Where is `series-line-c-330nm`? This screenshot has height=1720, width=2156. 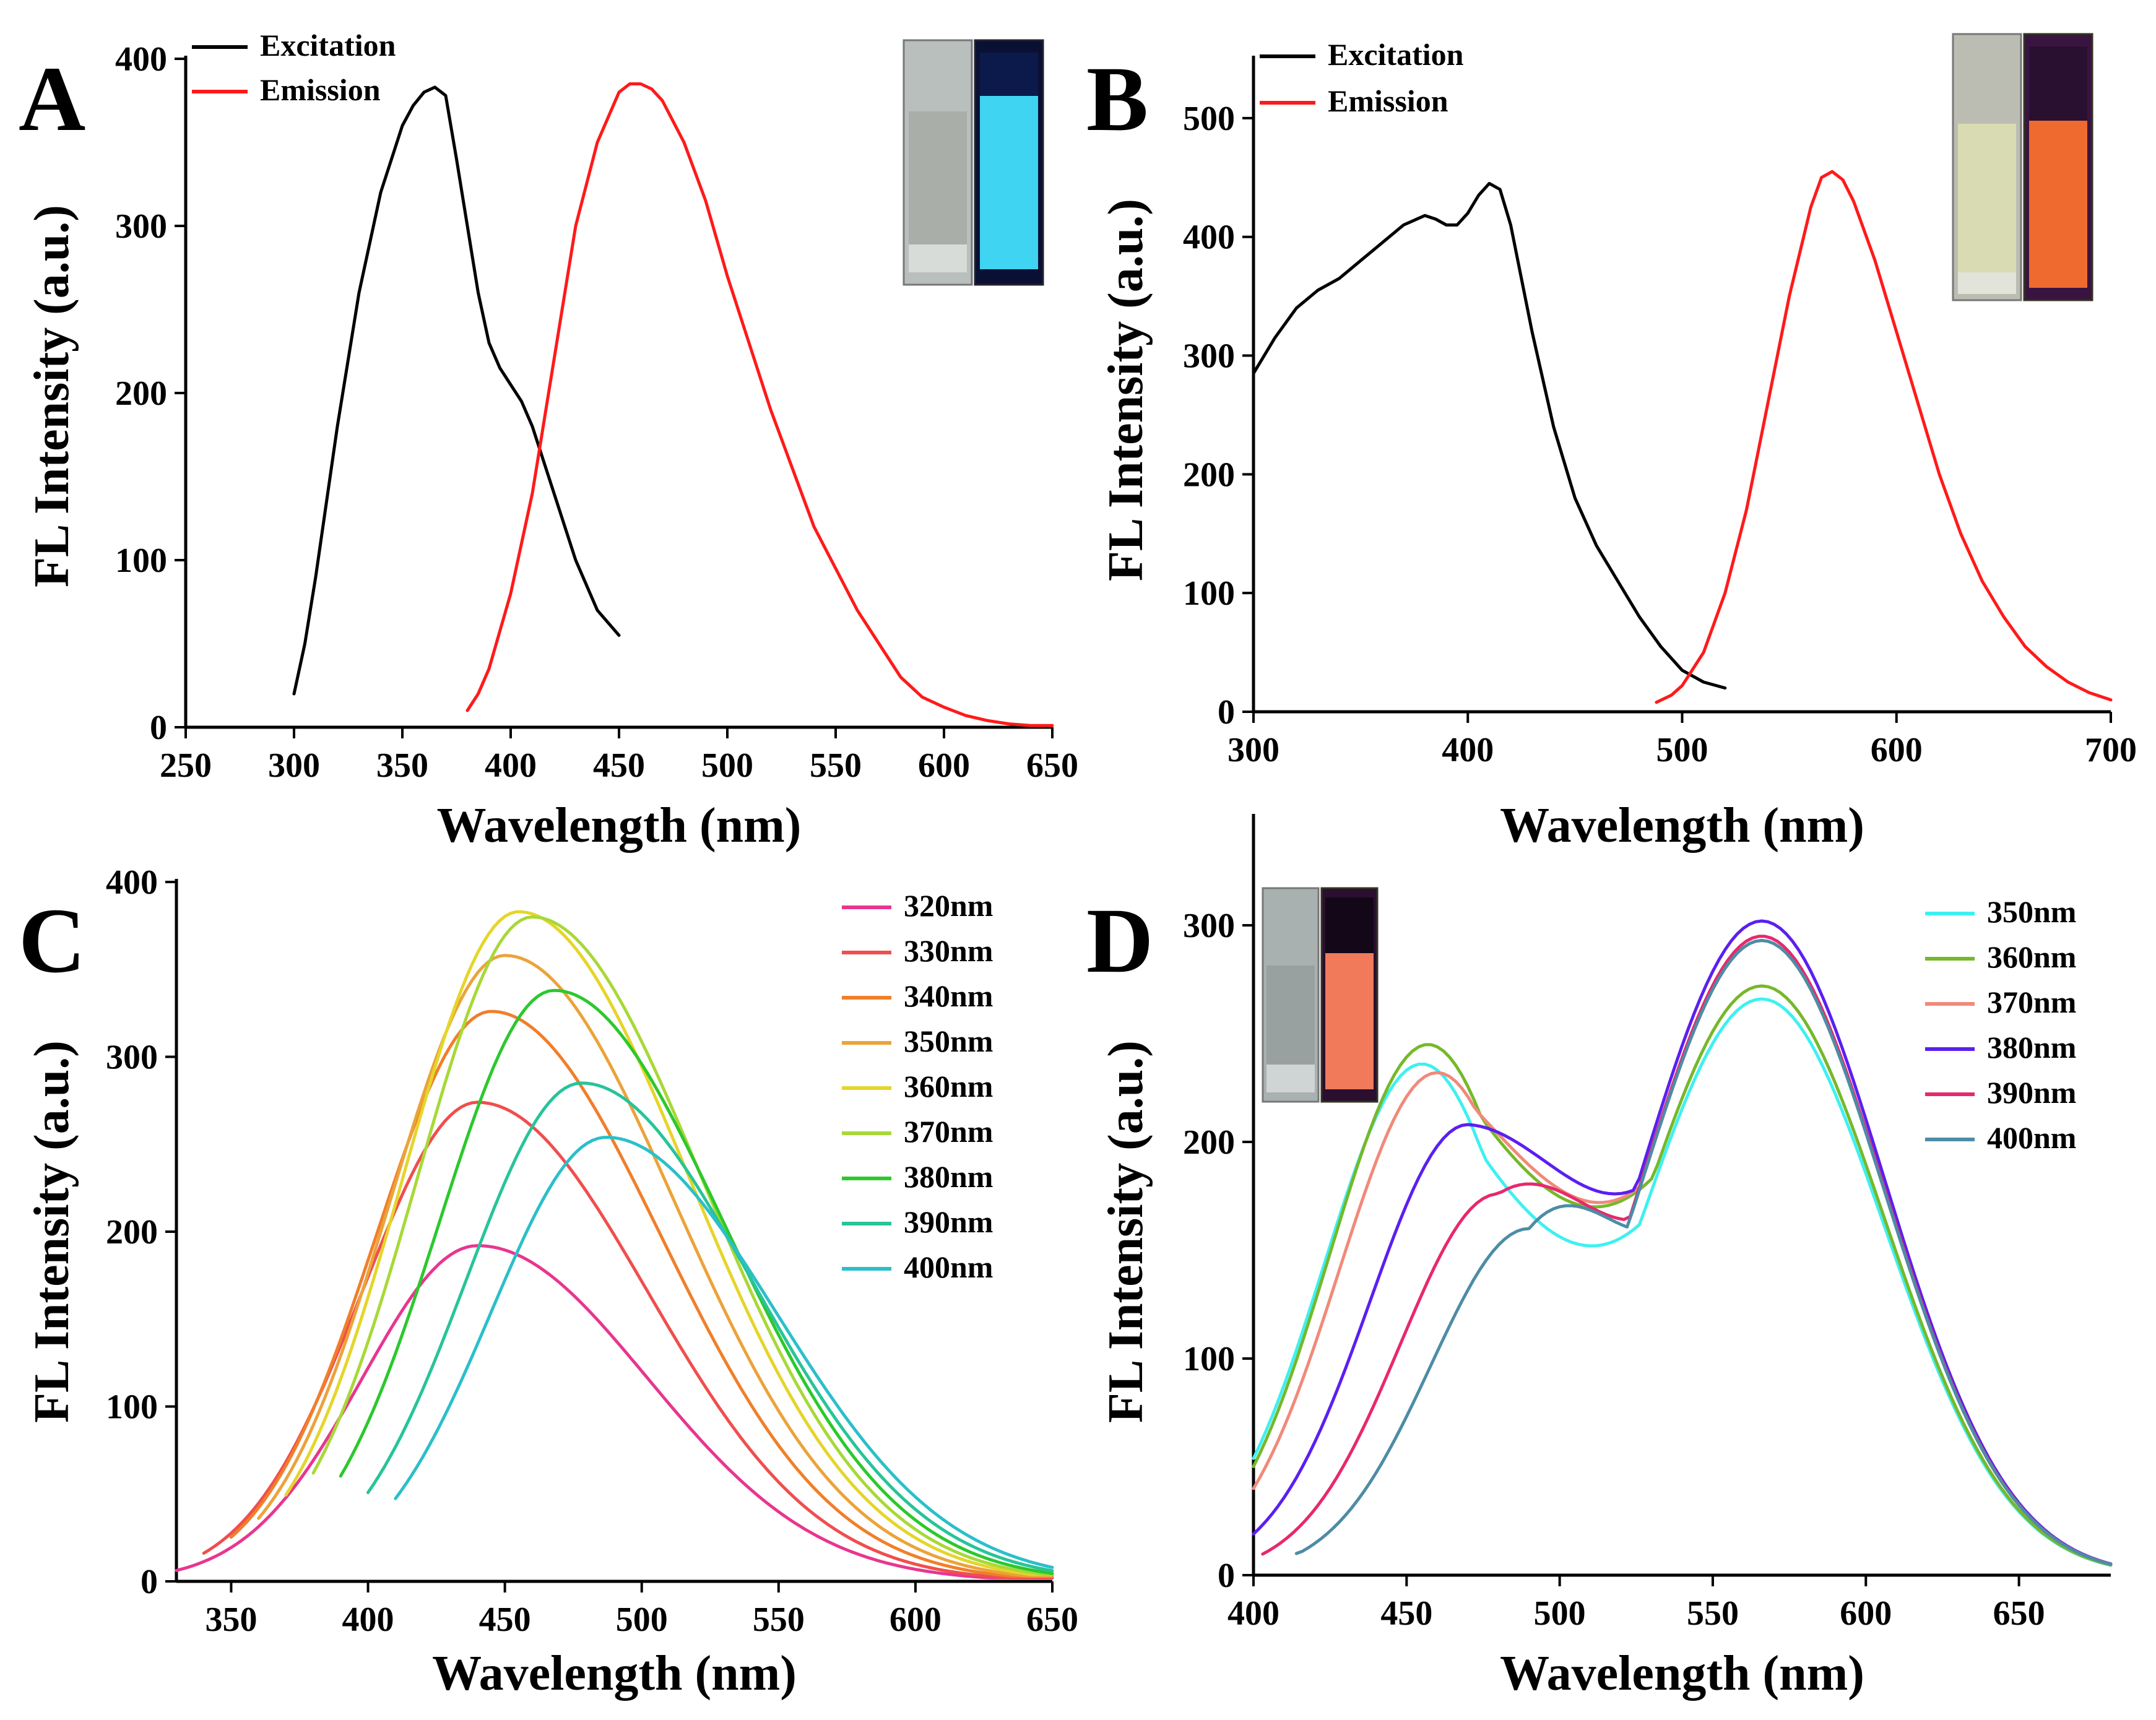 series-line-c-330nm is located at coordinates (628, 1340).